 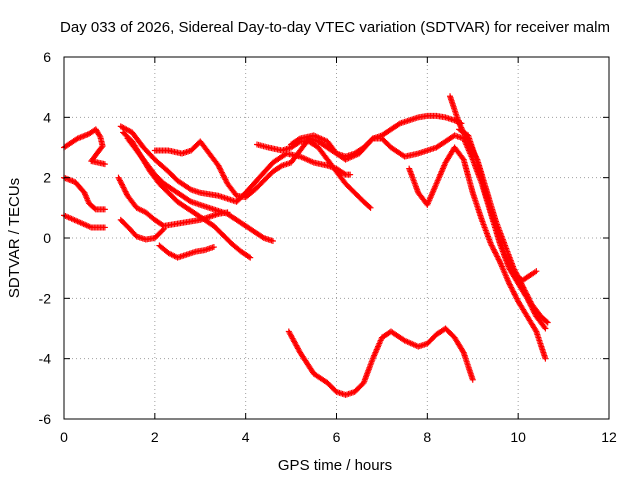 What do you see at coordinates (45, 298) in the screenshot?
I see `y-tick-label: -2` at bounding box center [45, 298].